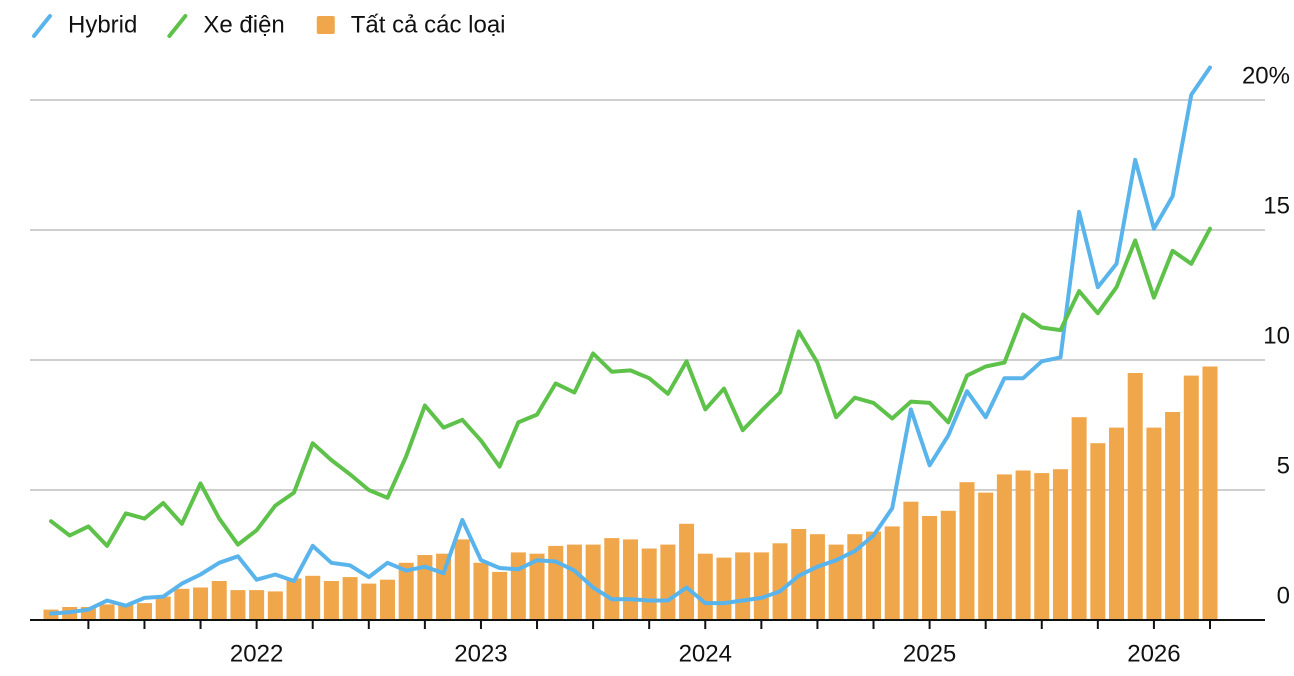 The height and width of the screenshot is (676, 1294). What do you see at coordinates (102, 24) in the screenshot?
I see `legend-label: Hybrid` at bounding box center [102, 24].